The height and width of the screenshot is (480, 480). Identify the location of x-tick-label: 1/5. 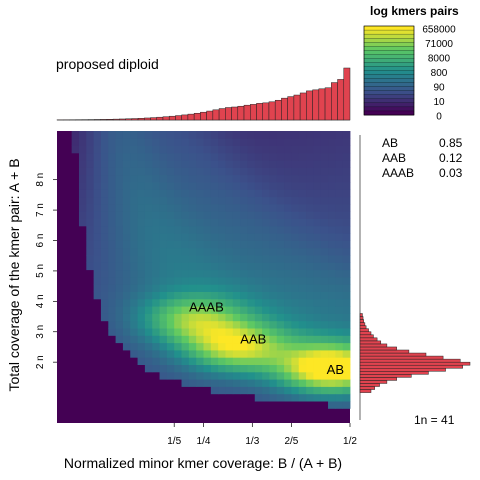
(174, 441).